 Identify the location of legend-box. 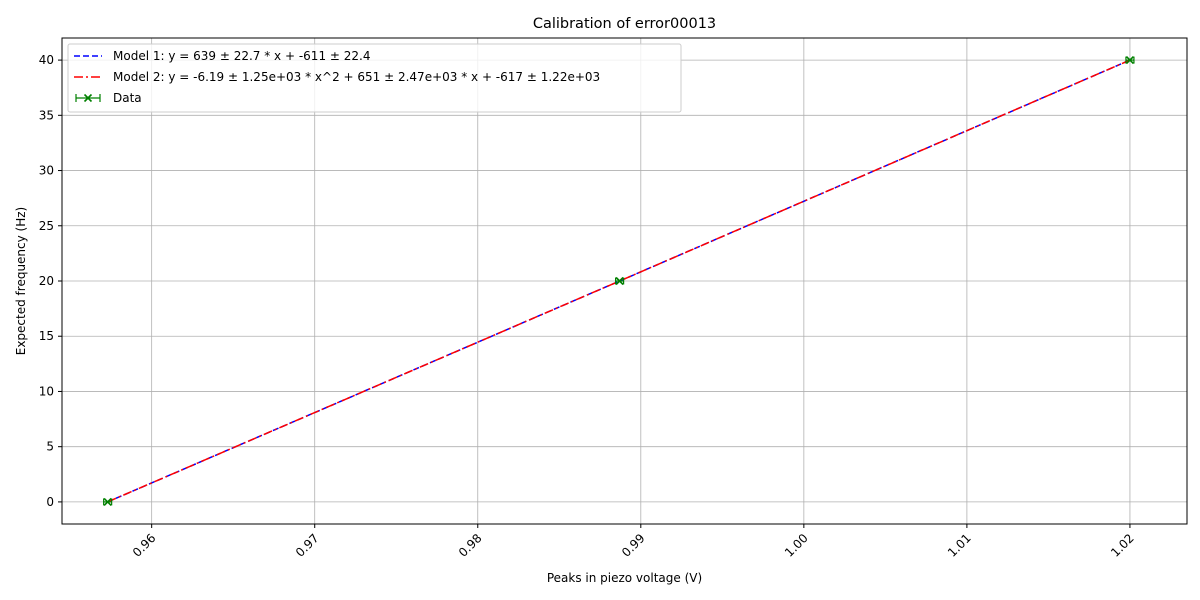
(374, 78).